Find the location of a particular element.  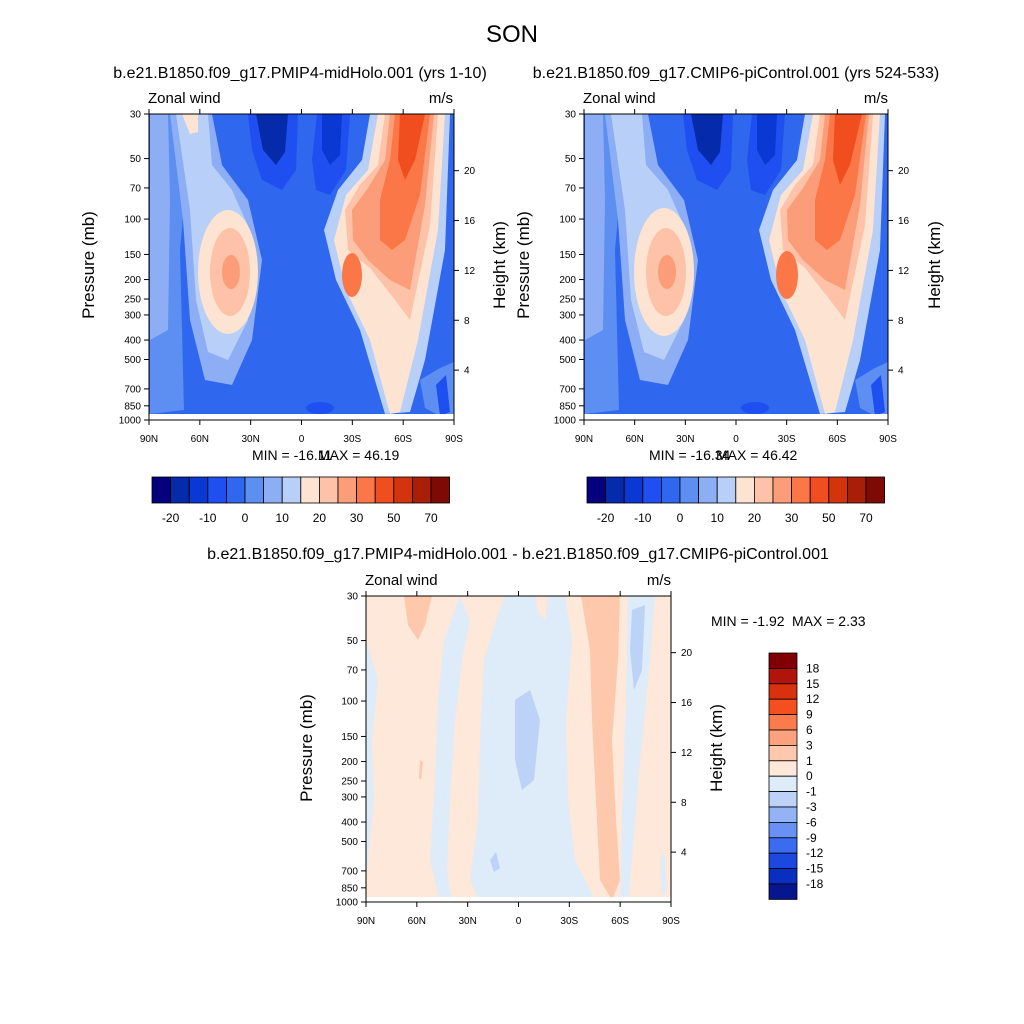

max-label: MAX = 2.33 is located at coordinates (829, 621).